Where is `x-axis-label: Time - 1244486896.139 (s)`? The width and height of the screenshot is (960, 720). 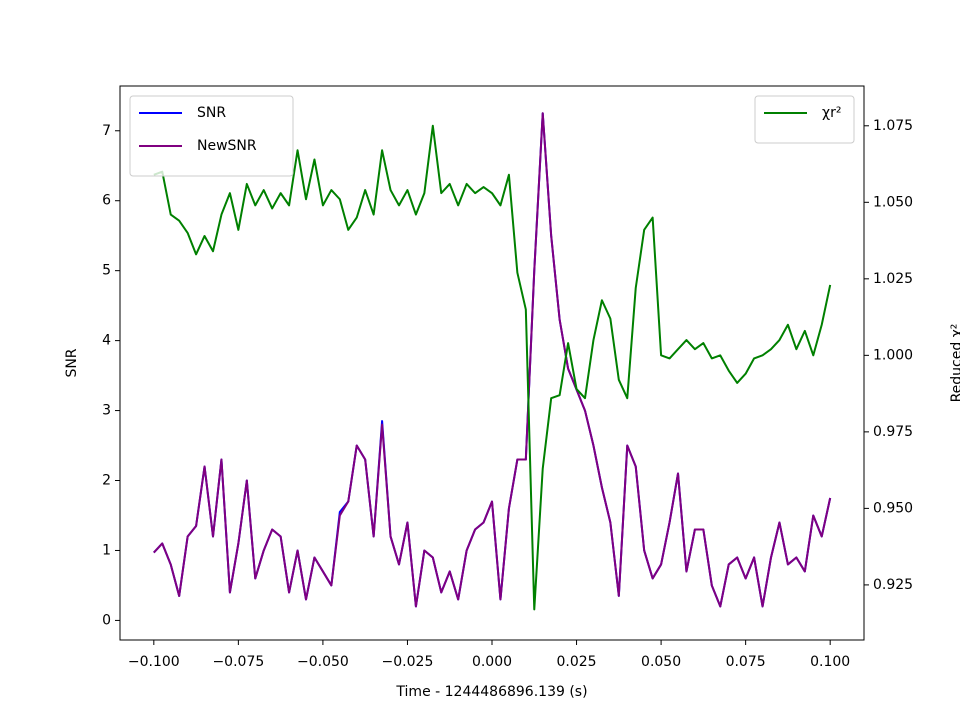
x-axis-label: Time - 1244486896.139 (s) is located at coordinates (491, 692).